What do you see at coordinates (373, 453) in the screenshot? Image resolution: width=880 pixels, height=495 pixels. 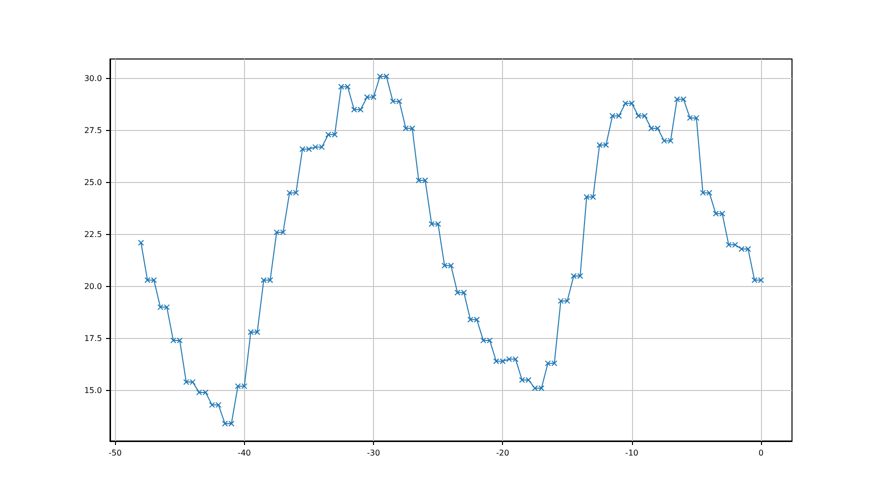 I see `x-tick-label: -30` at bounding box center [373, 453].